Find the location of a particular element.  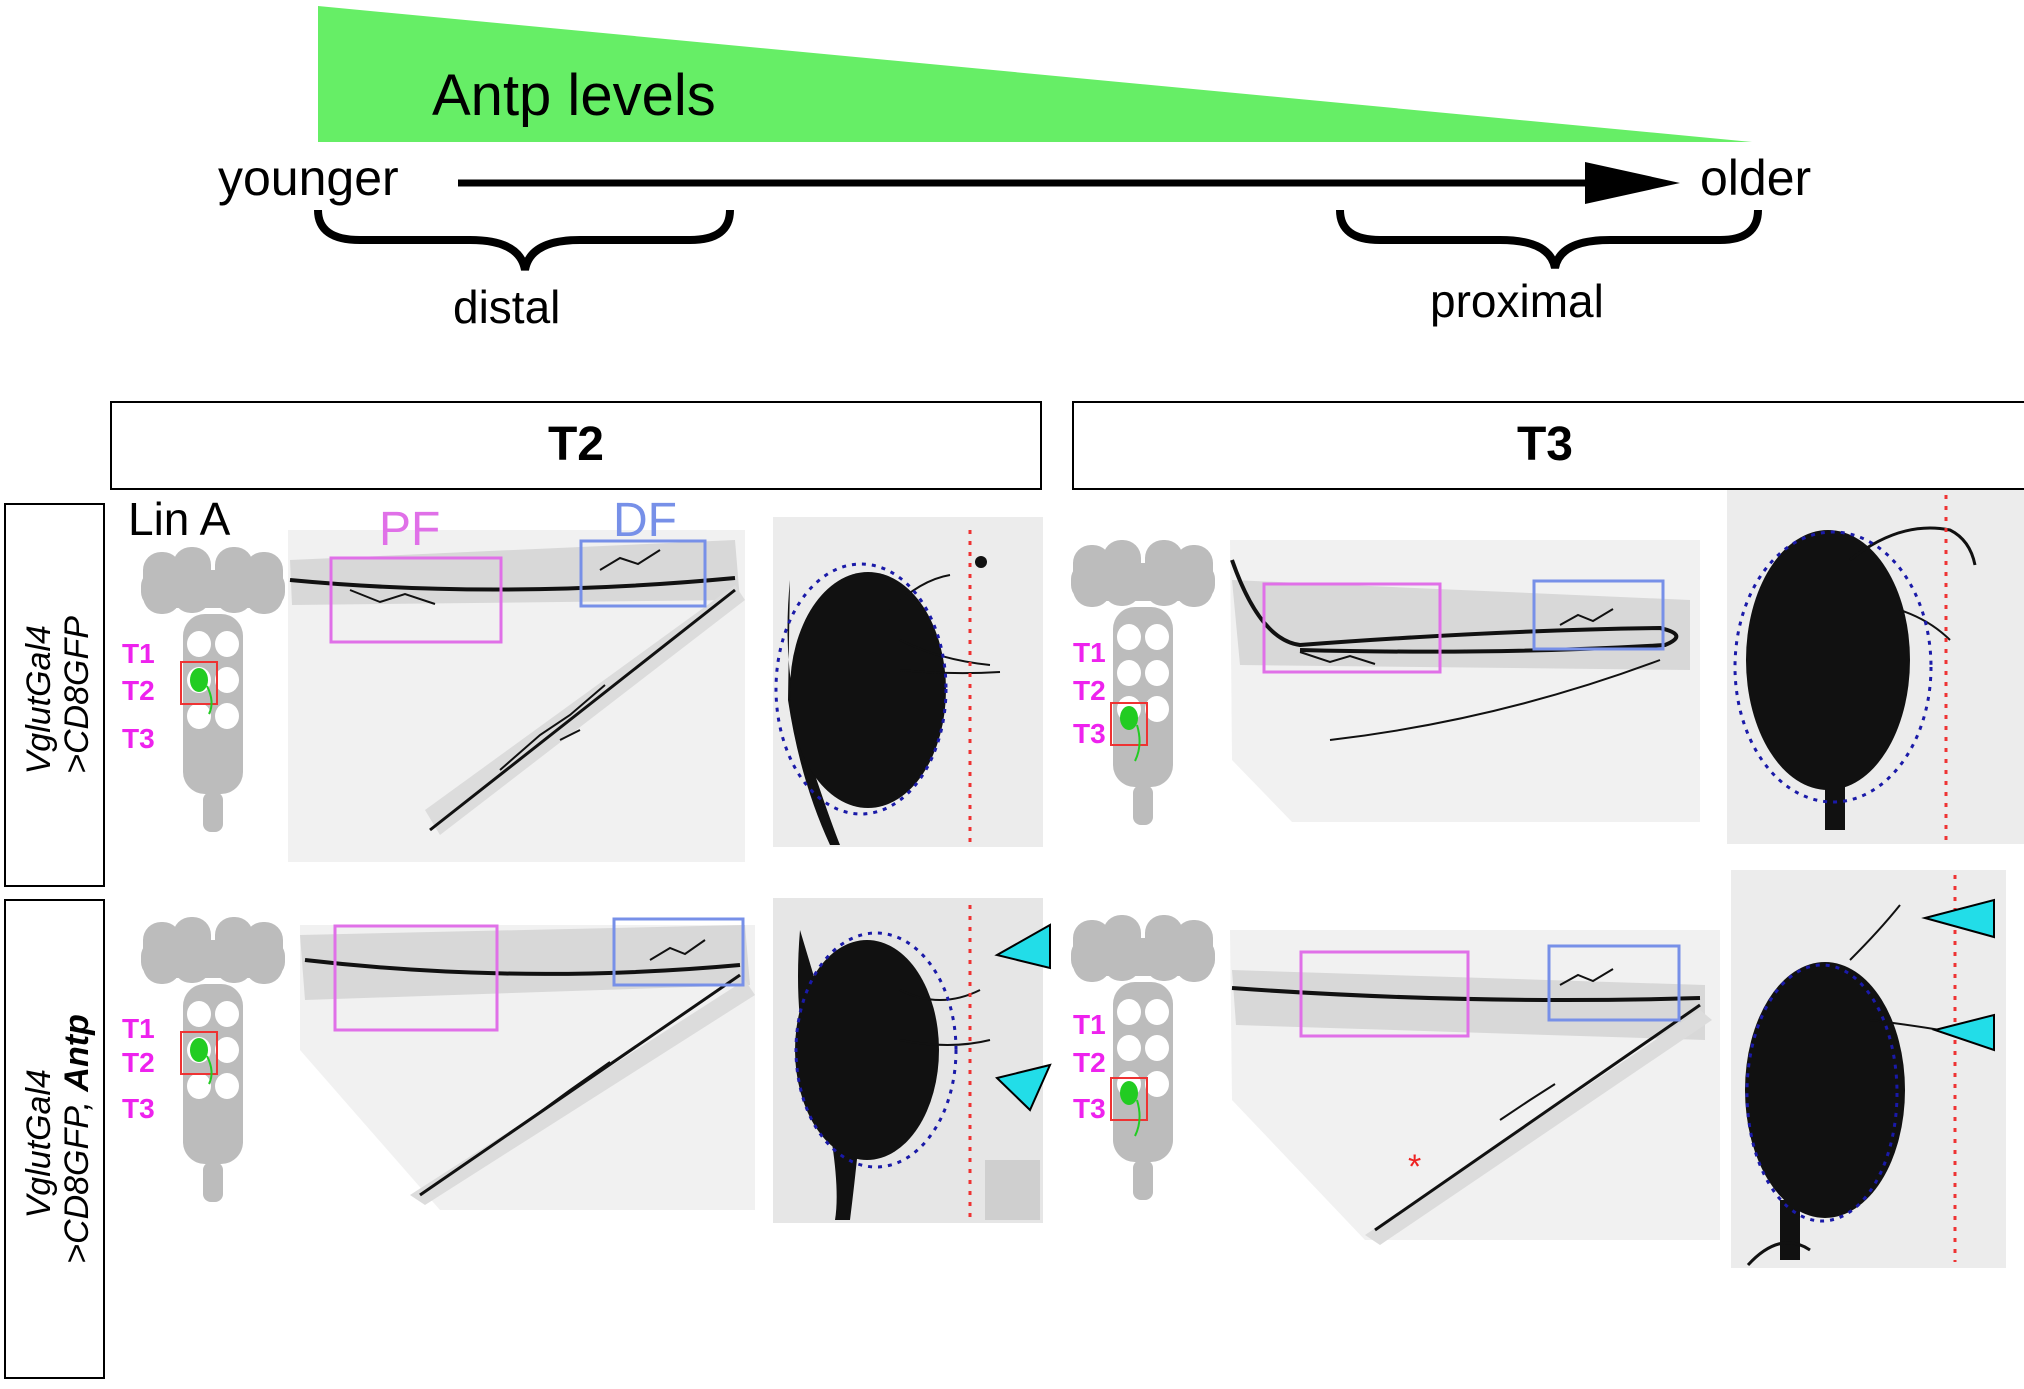

arrowhead-t3-antp-lower is located at coordinates (1963, 1032).